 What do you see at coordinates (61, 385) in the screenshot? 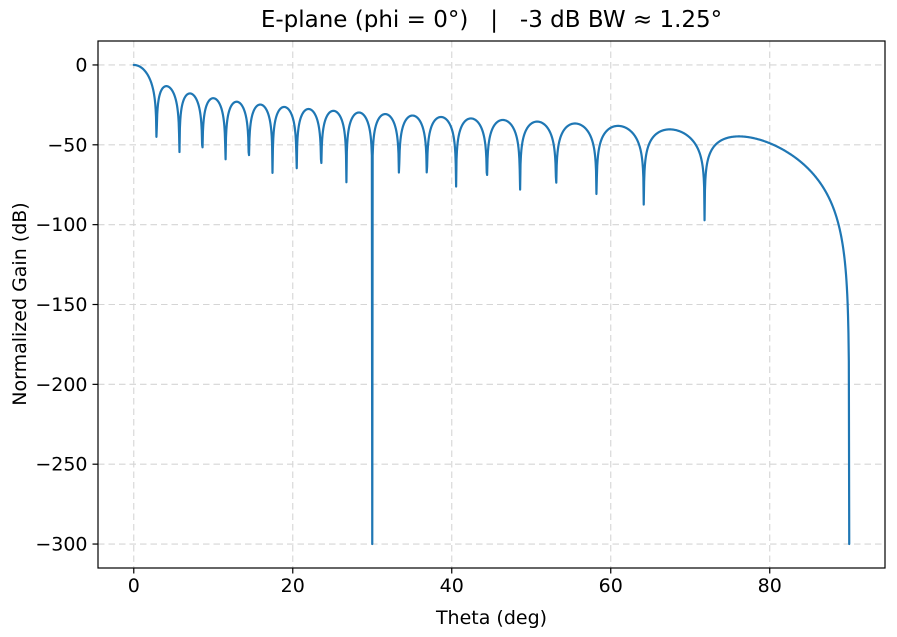
I see `y-tick-label: −200` at bounding box center [61, 385].